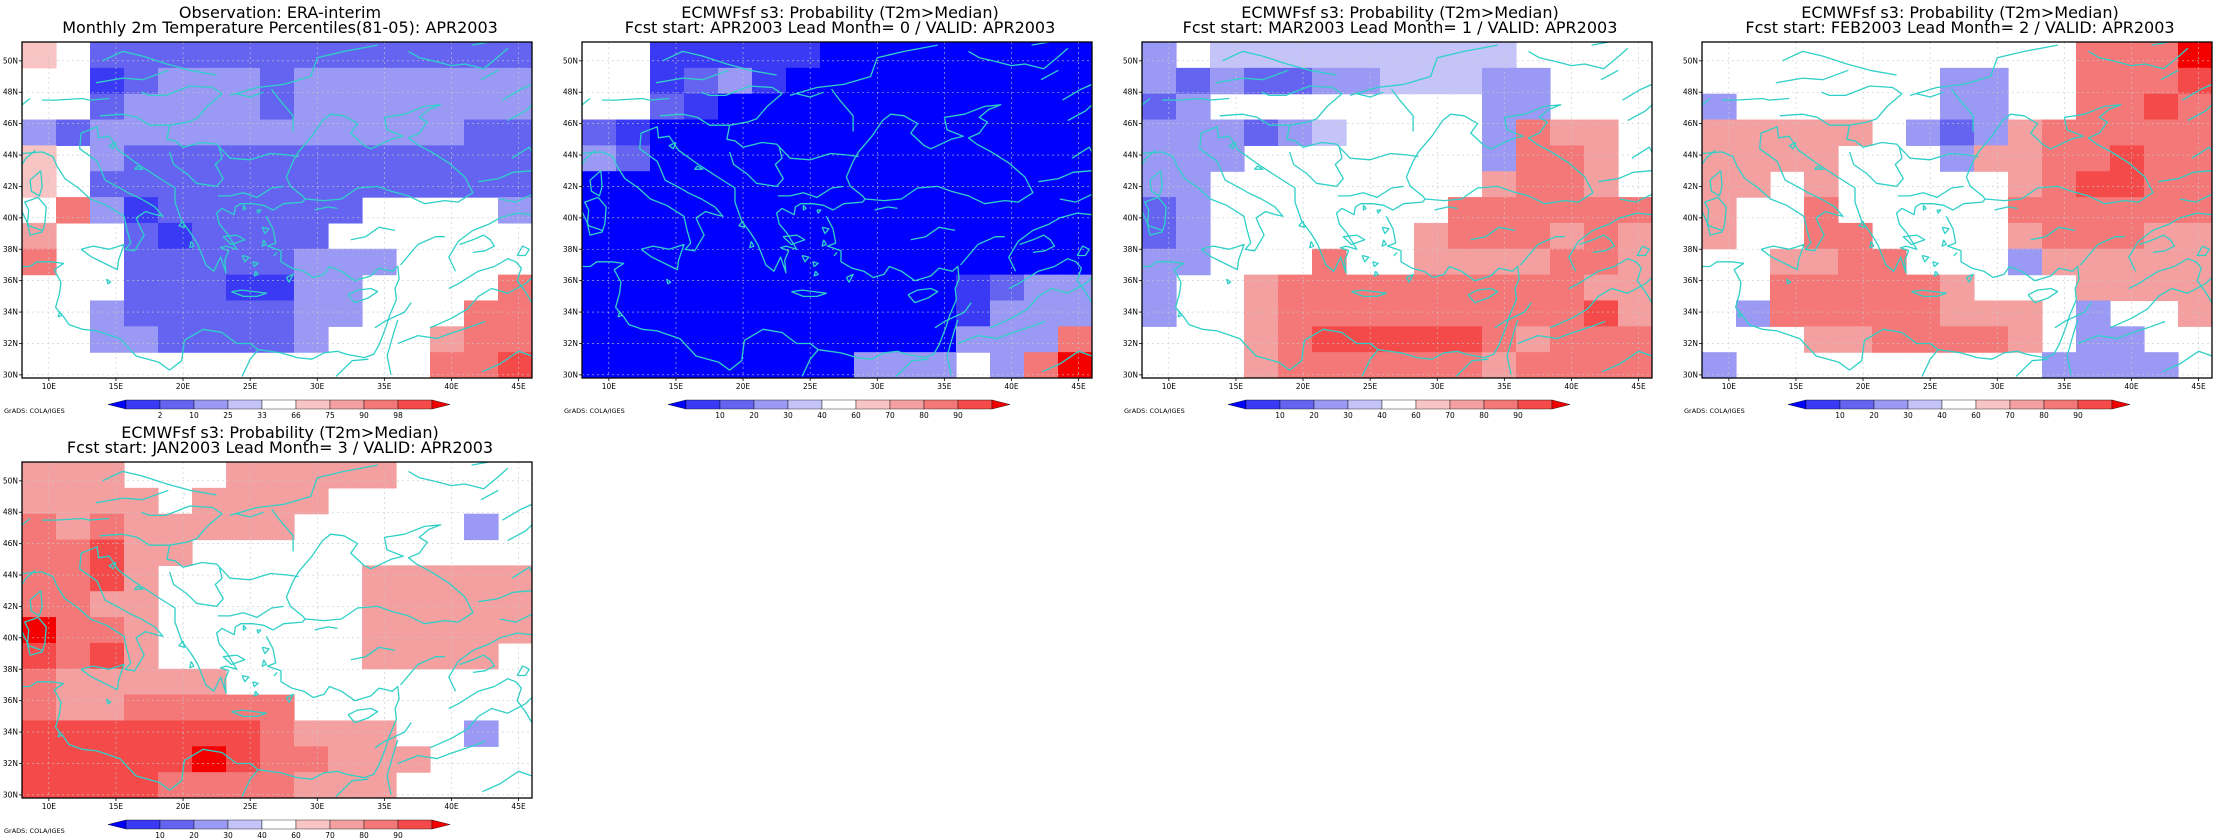 The height and width of the screenshot is (840, 2240). I want to click on colorbar-label: 40, so click(822, 415).